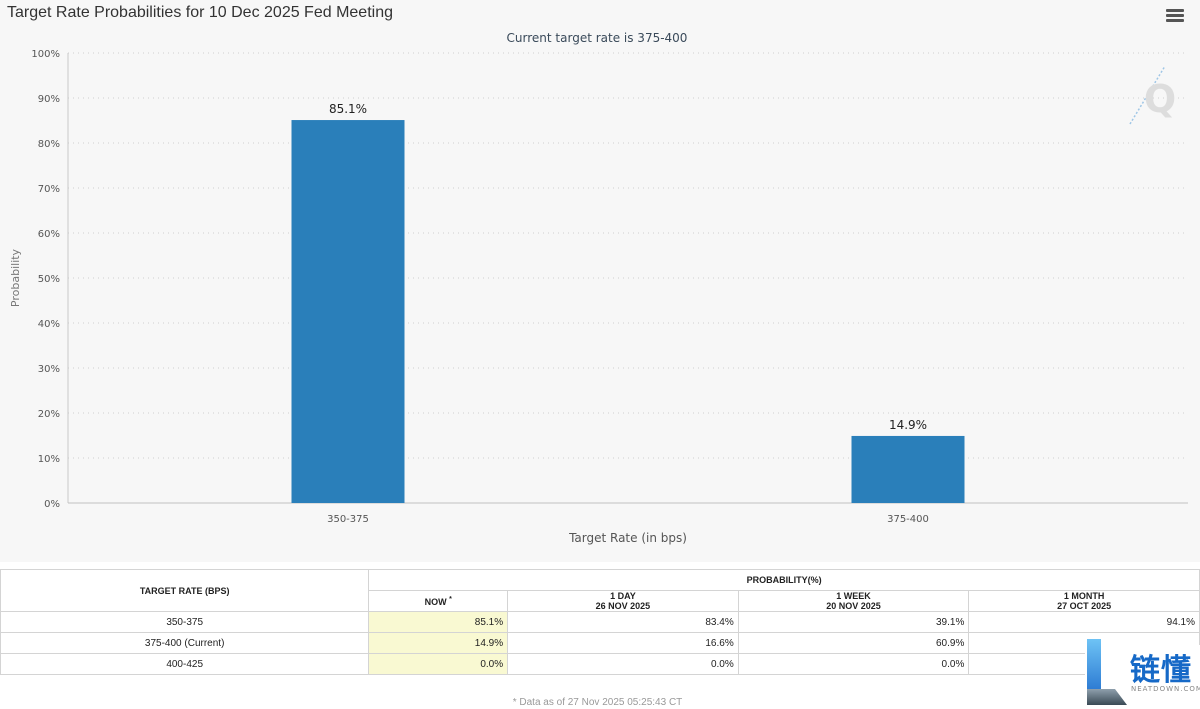 Image resolution: width=1200 pixels, height=709 pixels. Describe the element at coordinates (49, 144) in the screenshot. I see `y-tick-label: 80%` at that location.